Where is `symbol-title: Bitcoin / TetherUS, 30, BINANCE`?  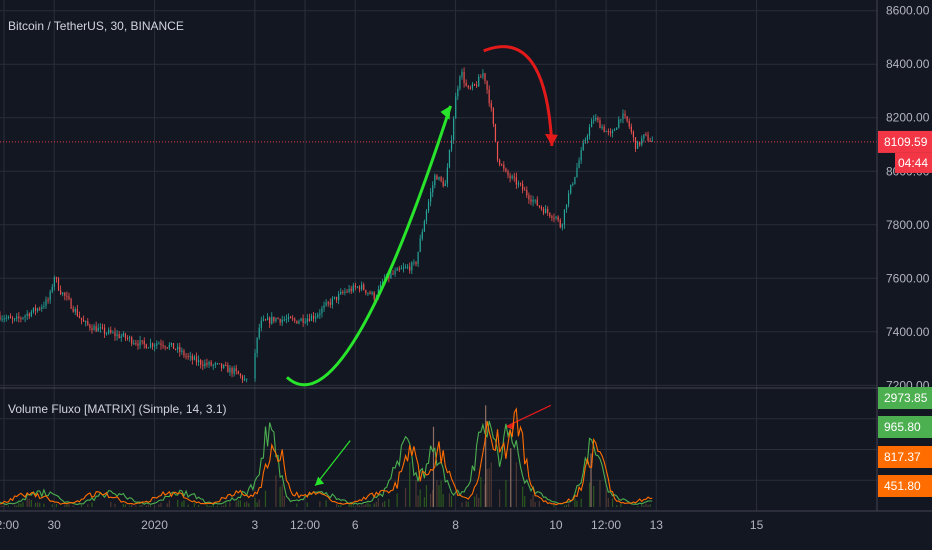
symbol-title: Bitcoin / TetherUS, 30, BINANCE is located at coordinates (96, 26).